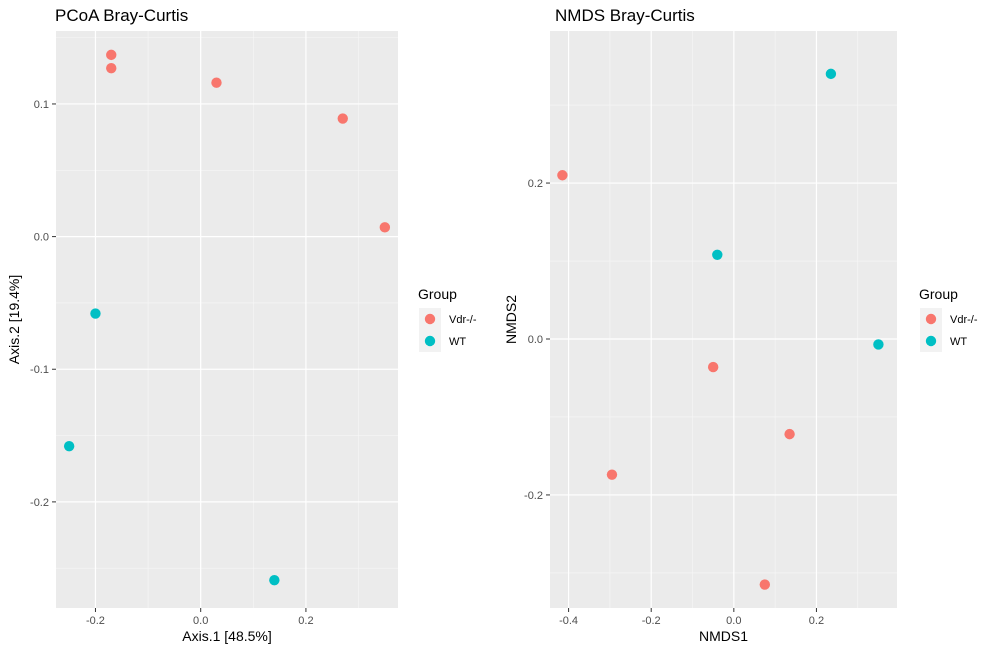 The height and width of the screenshot is (652, 1000). Describe the element at coordinates (625, 15) in the screenshot. I see `chart-title: NMDS Bray-Curtis` at that location.